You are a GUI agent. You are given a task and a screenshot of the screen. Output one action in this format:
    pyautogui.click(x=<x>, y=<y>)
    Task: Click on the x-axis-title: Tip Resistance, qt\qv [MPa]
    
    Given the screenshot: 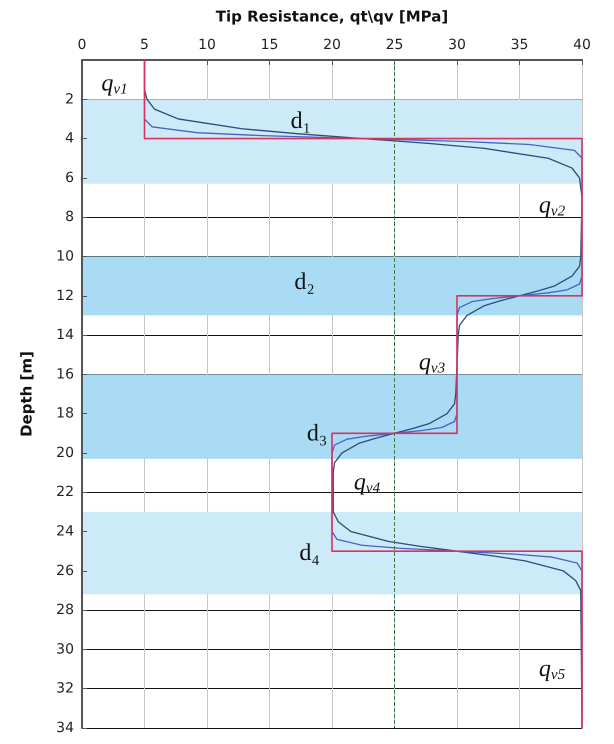 What is the action you would take?
    pyautogui.click(x=332, y=17)
    